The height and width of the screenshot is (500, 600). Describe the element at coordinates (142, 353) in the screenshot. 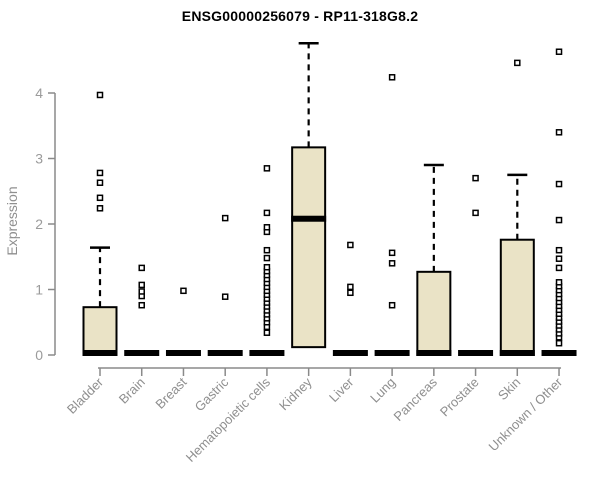

I see `median-brain` at that location.